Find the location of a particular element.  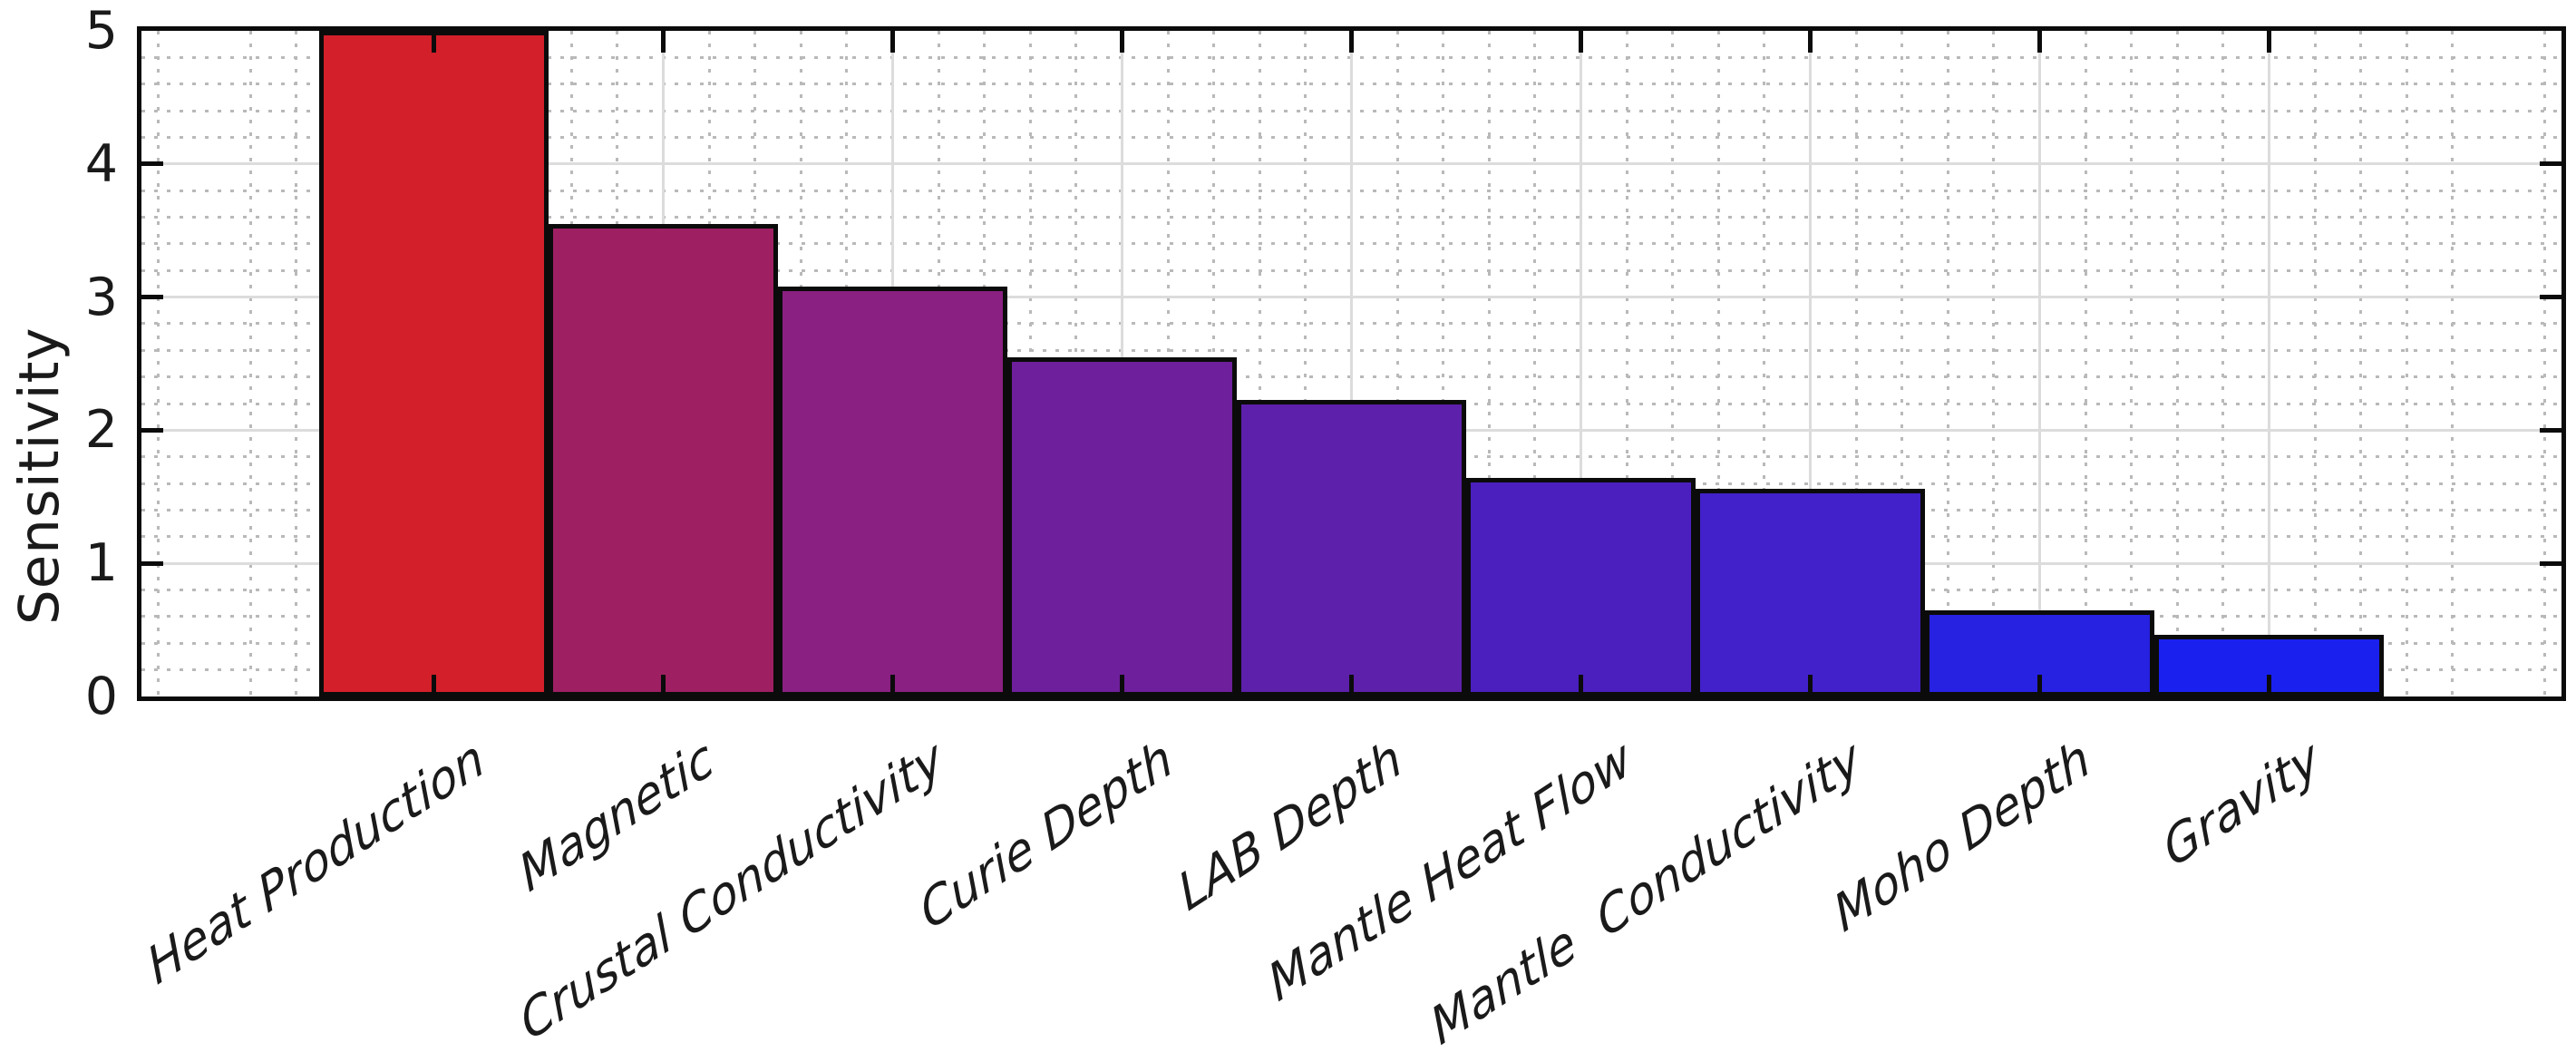

y-tick-label: 3 is located at coordinates (101, 297).